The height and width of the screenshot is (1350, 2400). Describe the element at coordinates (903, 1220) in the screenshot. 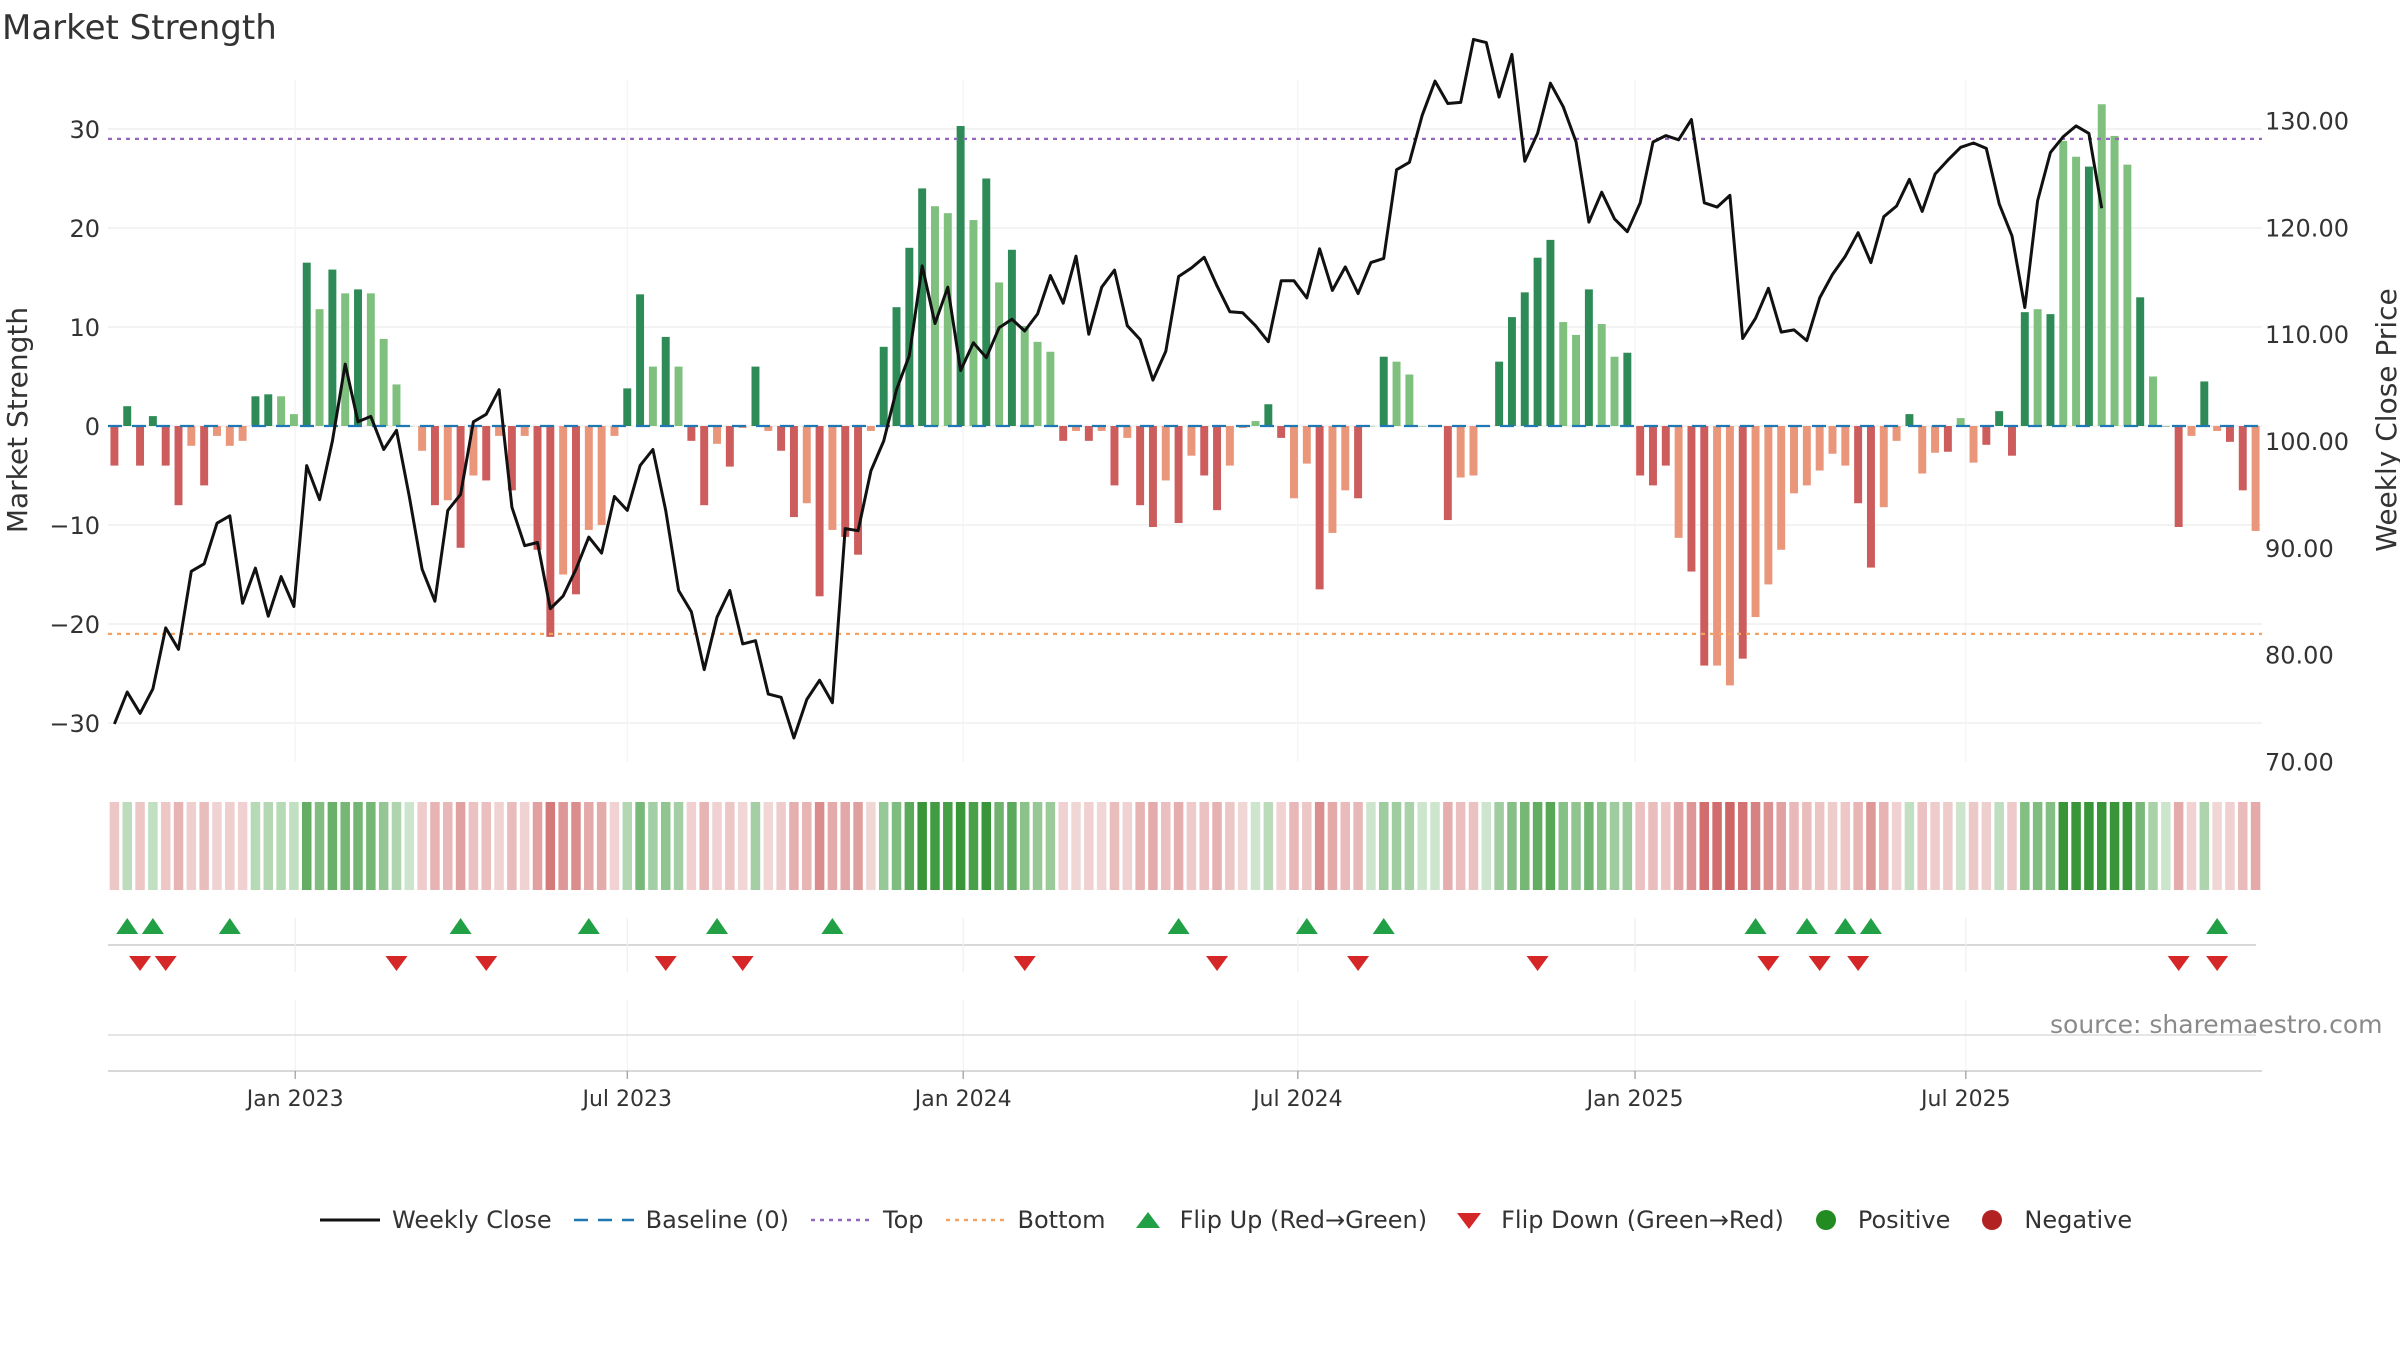

I see `legend-label: Top` at that location.